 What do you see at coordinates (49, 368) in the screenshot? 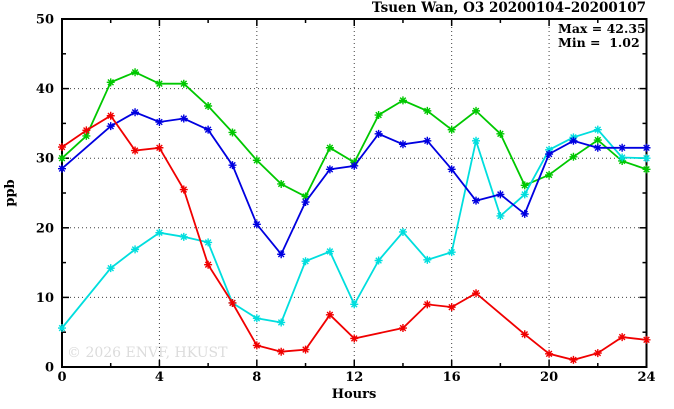
I see `y-tick-label: 0` at bounding box center [49, 368].